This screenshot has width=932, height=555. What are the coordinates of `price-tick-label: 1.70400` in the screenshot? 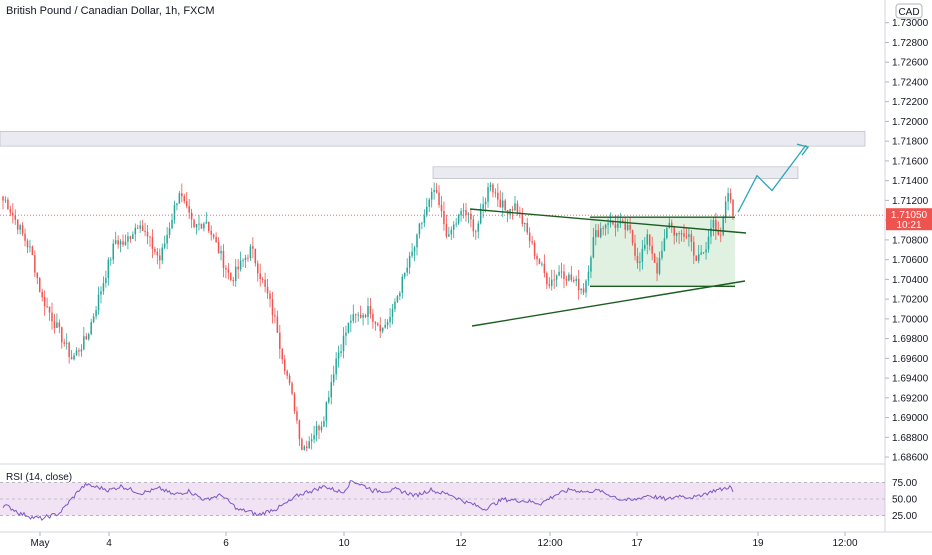 It's located at (910, 280).